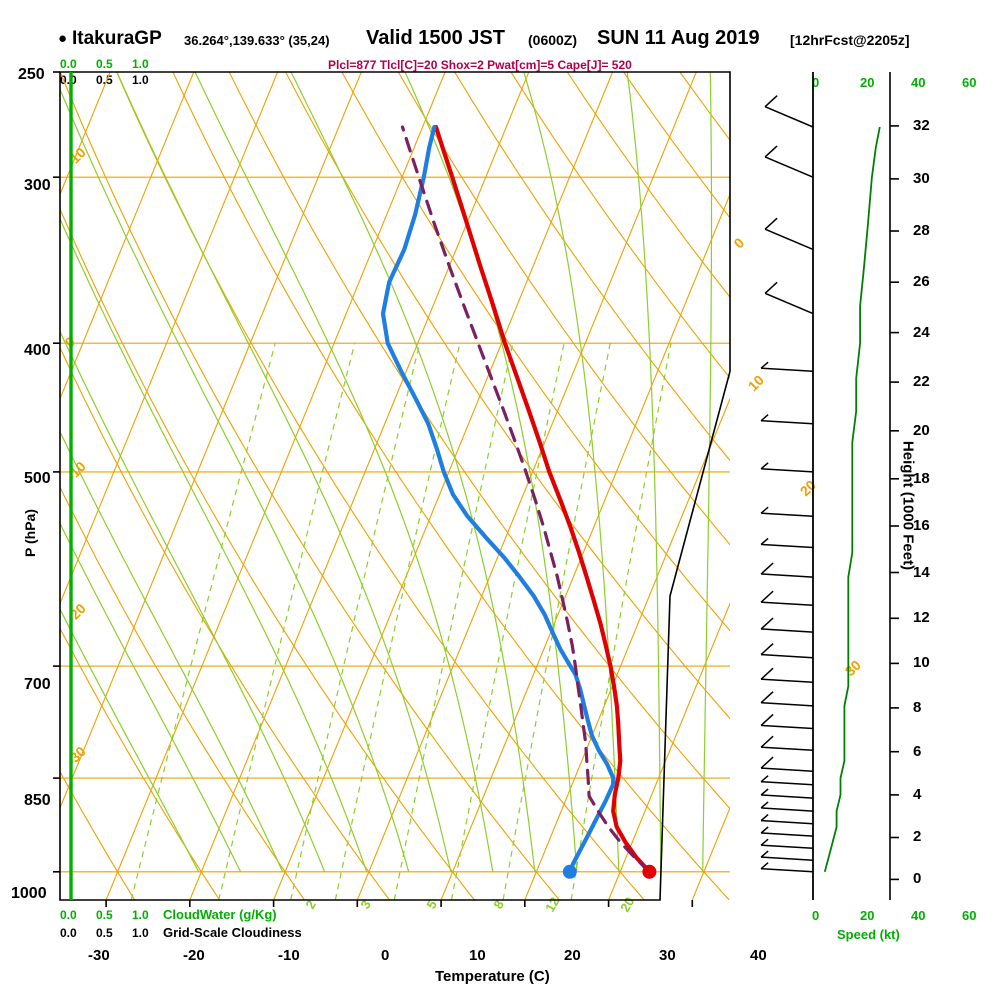 The width and height of the screenshot is (1000, 1000). I want to click on valid-time-utc: (0600Z), so click(553, 40).